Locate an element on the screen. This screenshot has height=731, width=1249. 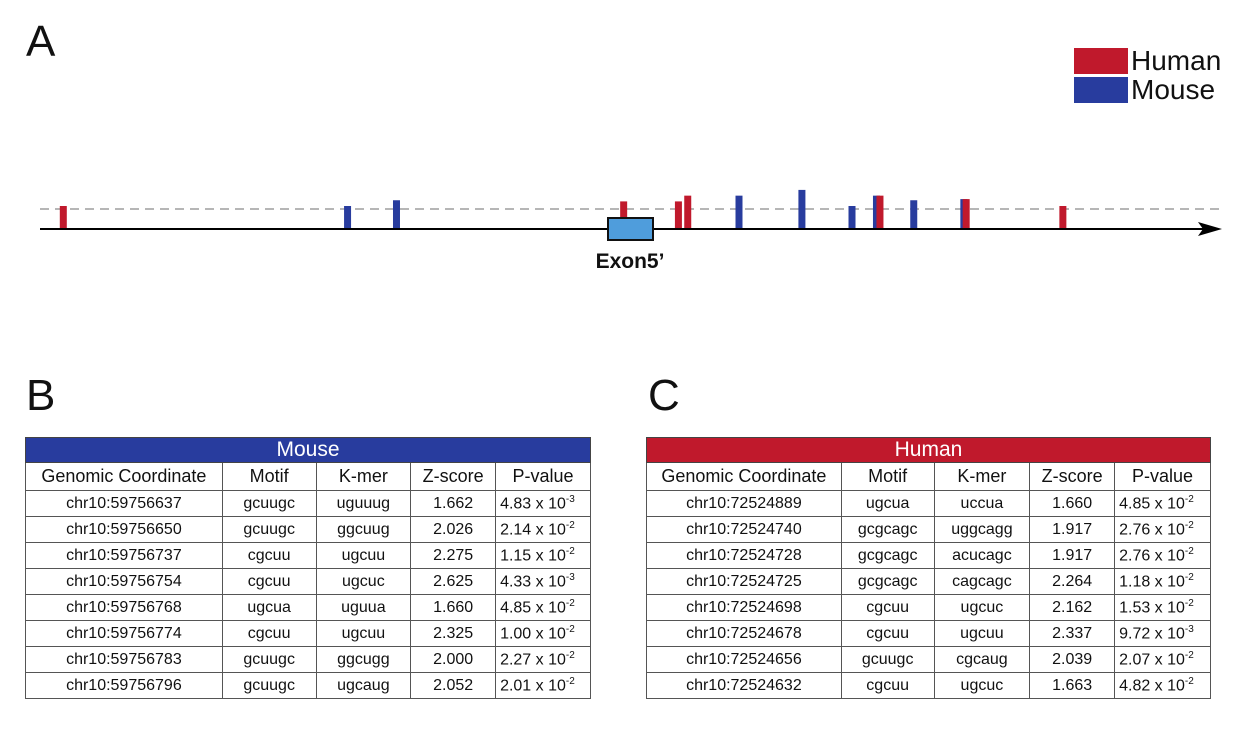
coordinate-cell: chr10:59756768 is located at coordinates (124, 607).